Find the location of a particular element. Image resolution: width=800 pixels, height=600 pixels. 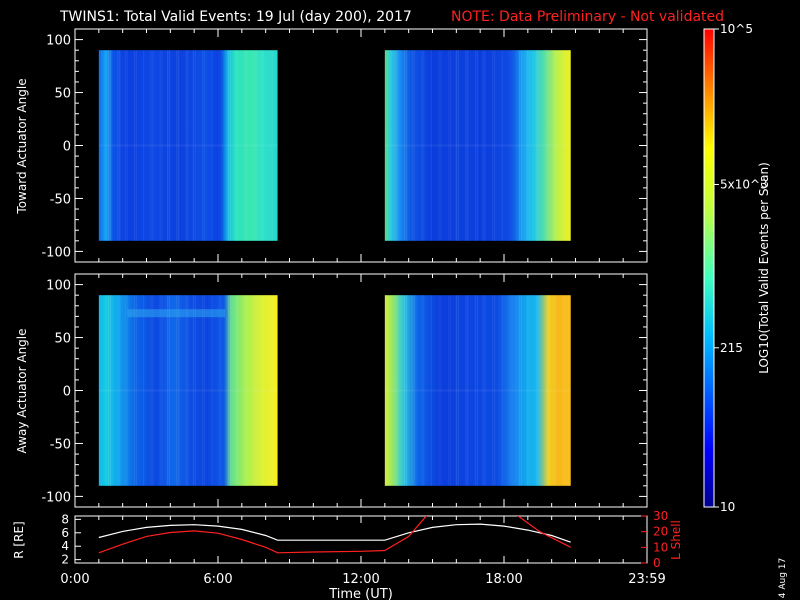

y-tick-label: -50 is located at coordinates (60, 444).